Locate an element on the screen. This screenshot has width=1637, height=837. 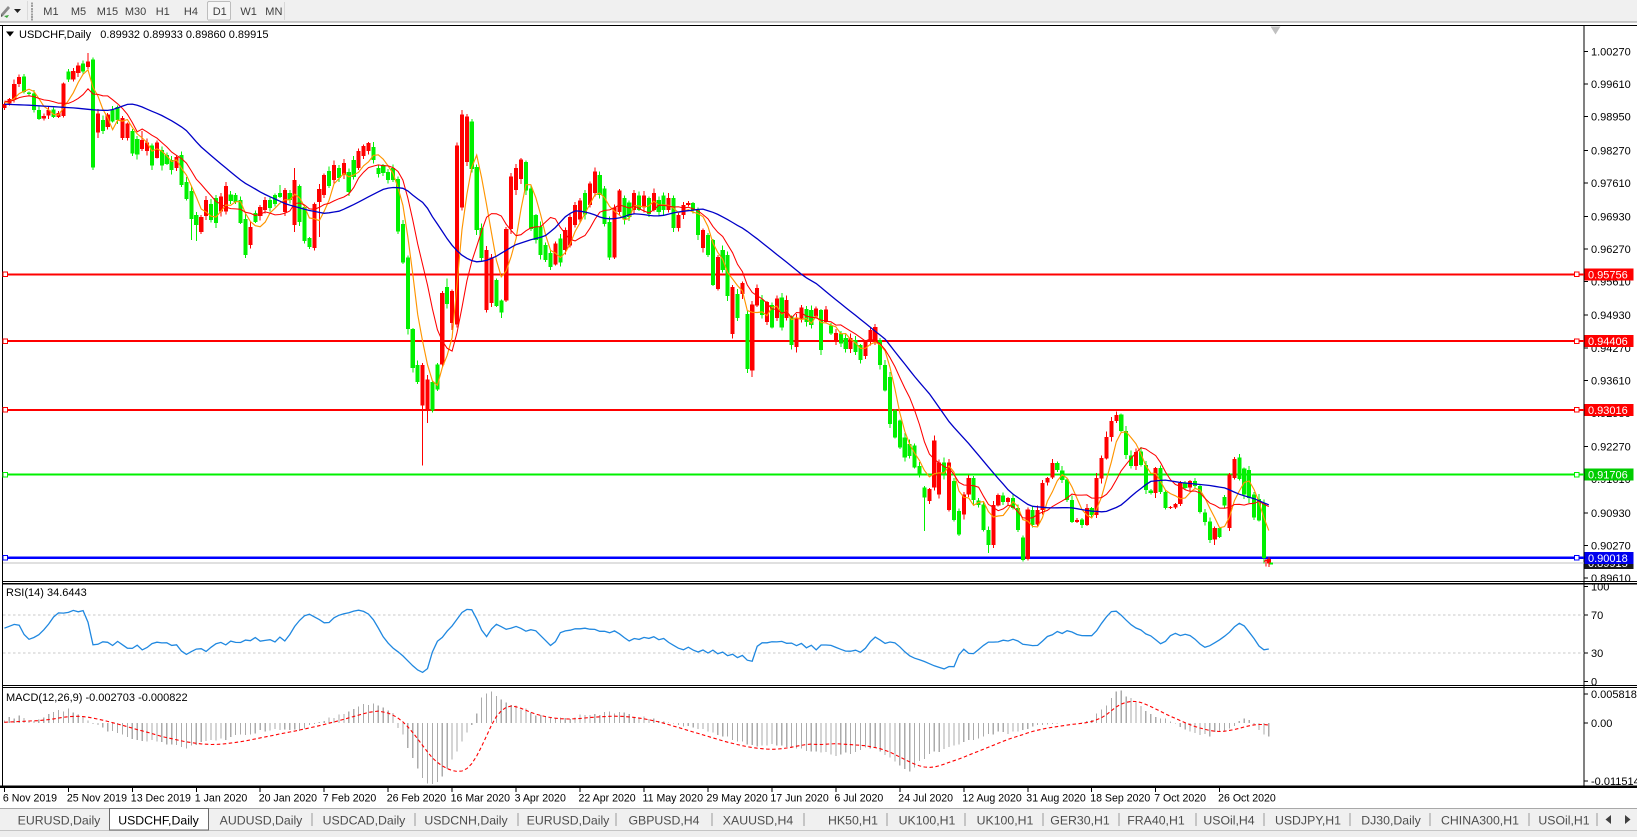
svg-text: 13 Dec 2019 is located at coordinates (161, 799).